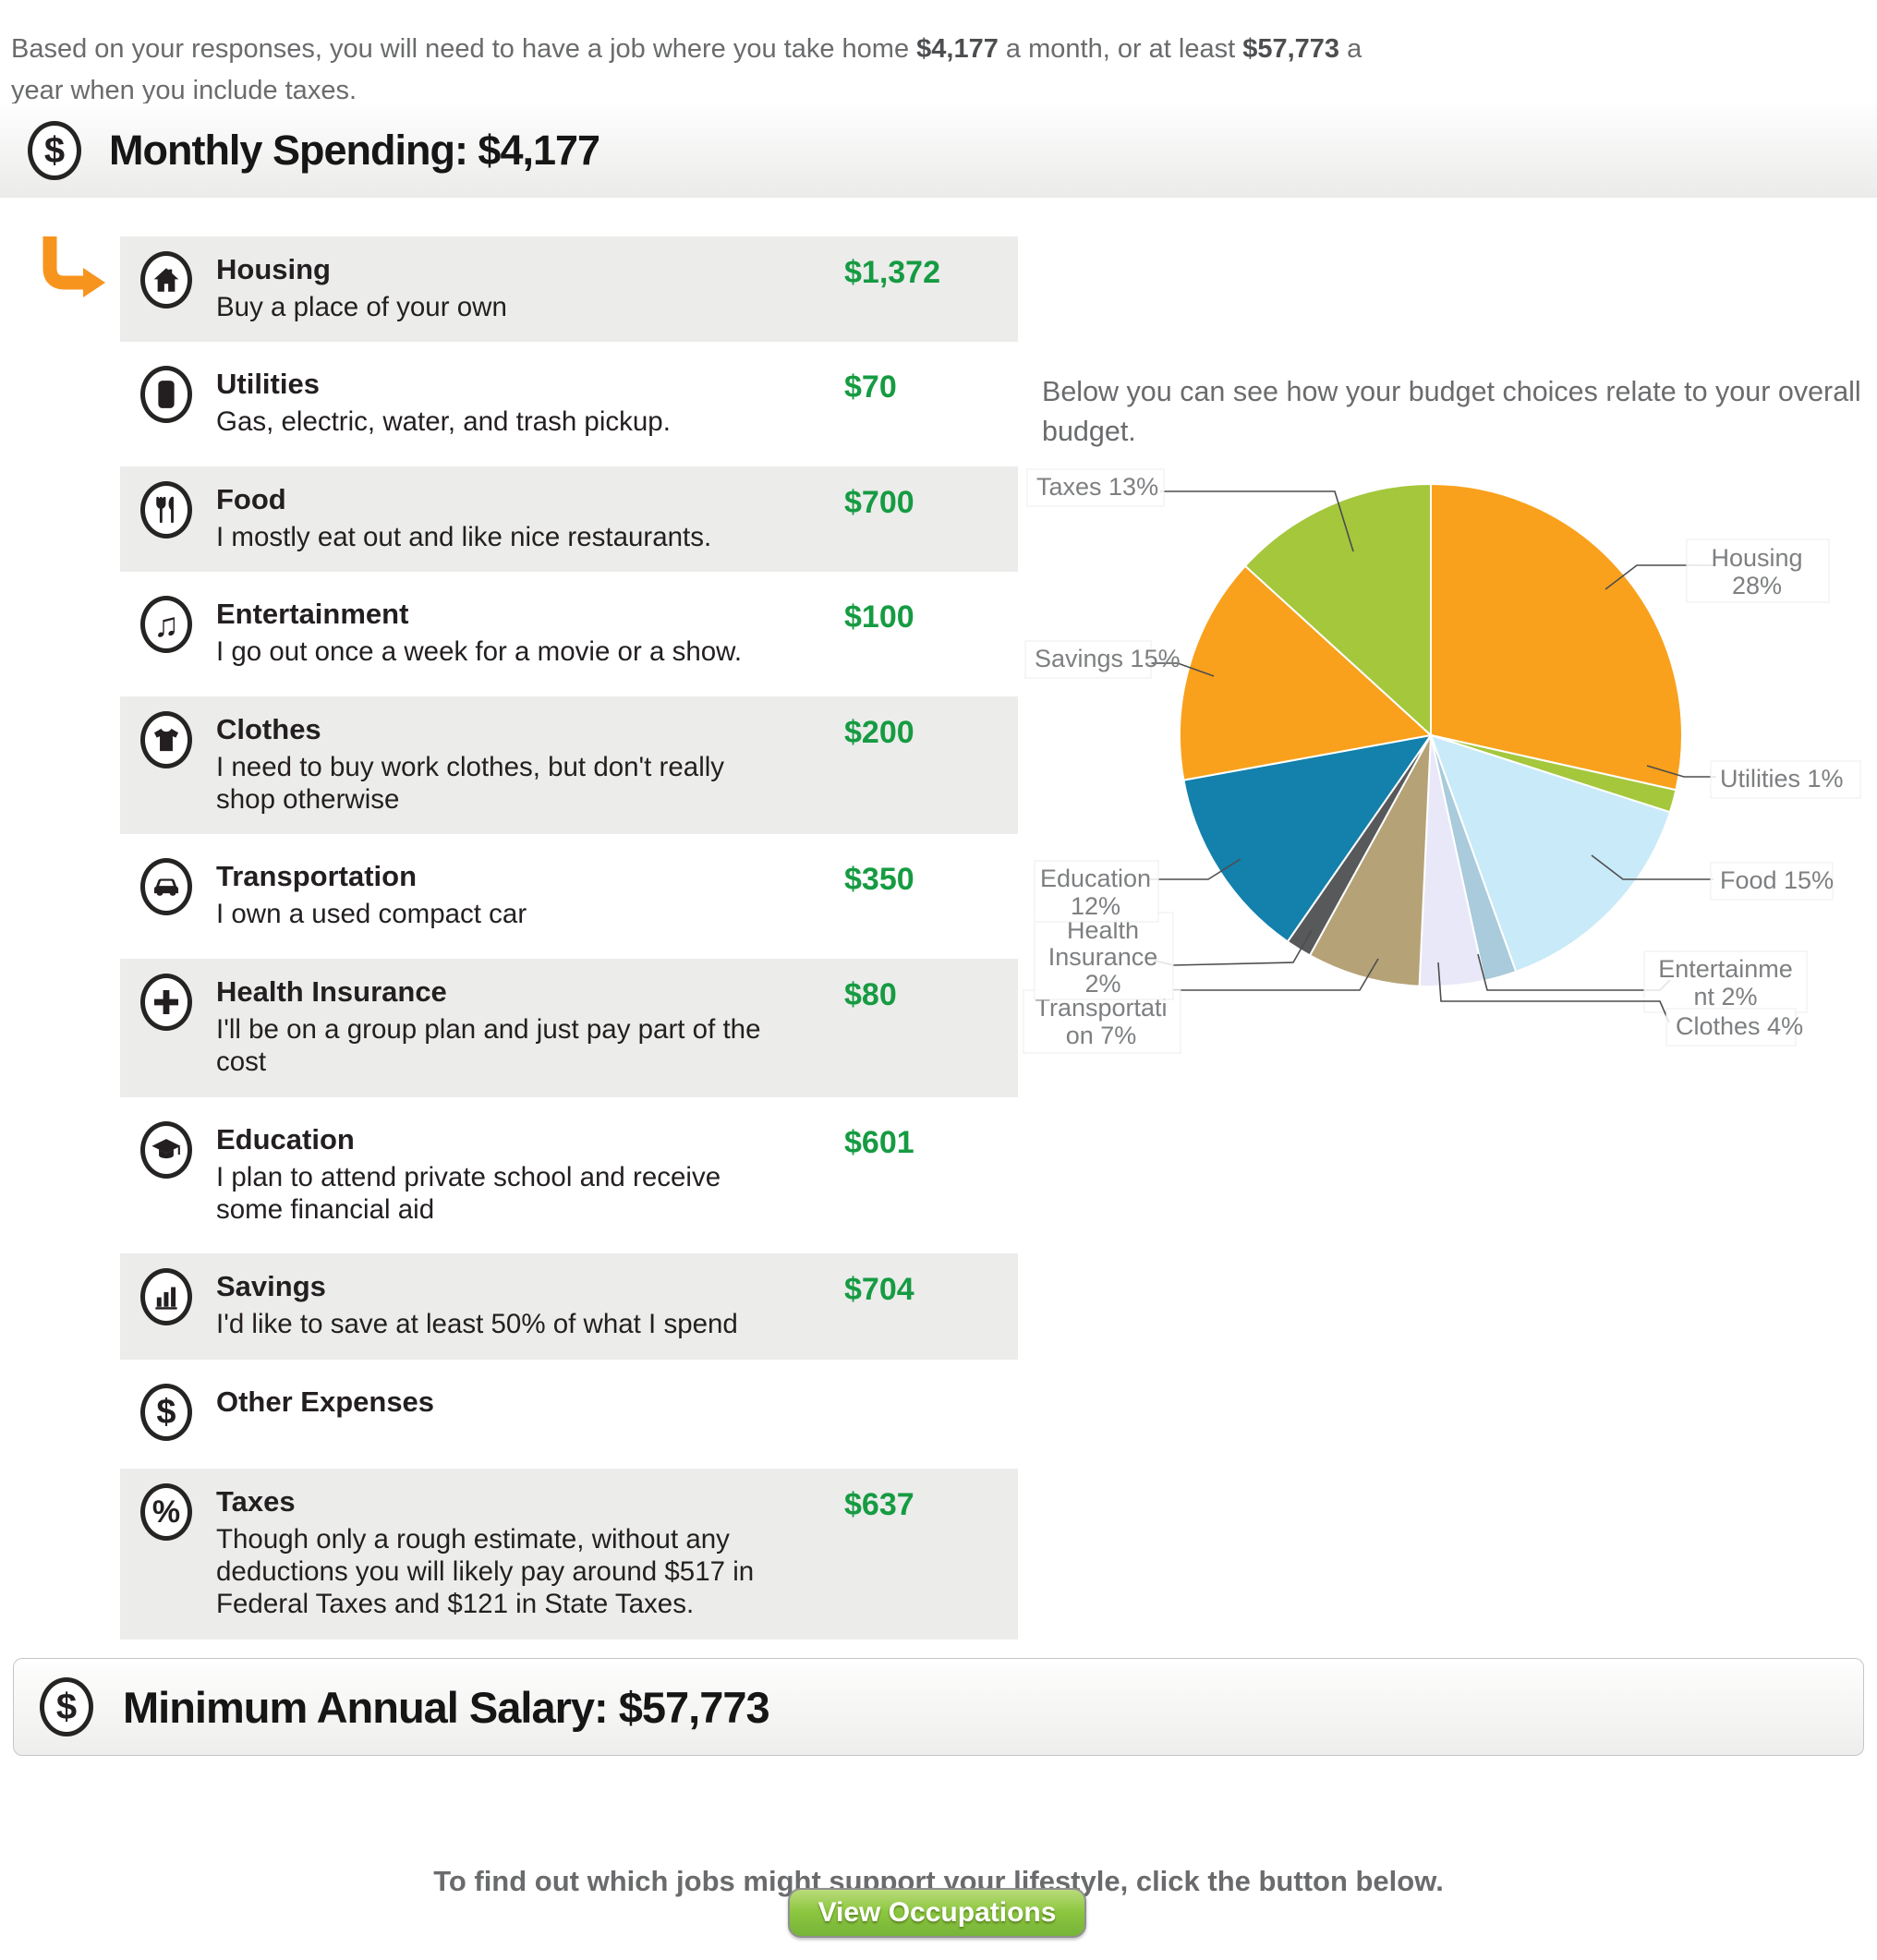 The image size is (1877, 1960). What do you see at coordinates (166, 1297) in the screenshot?
I see `bar-chart-icon` at bounding box center [166, 1297].